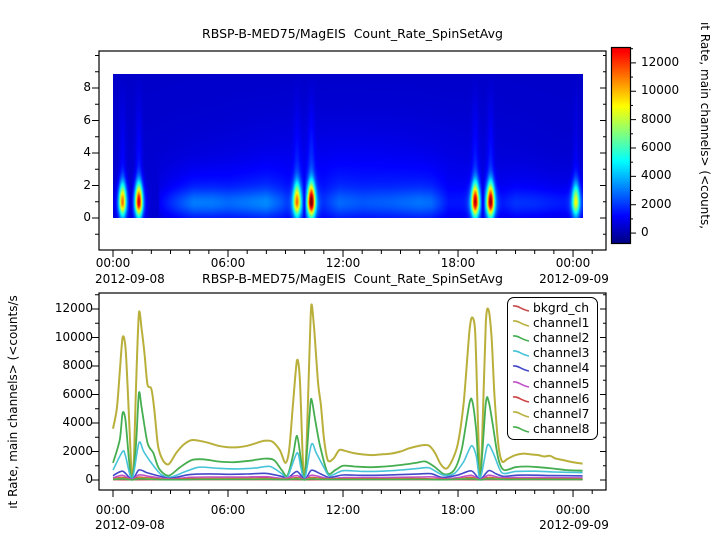 This screenshot has width=722, height=539. Describe the element at coordinates (87, 119) in the screenshot. I see `top-y-tick-label: 6` at that location.